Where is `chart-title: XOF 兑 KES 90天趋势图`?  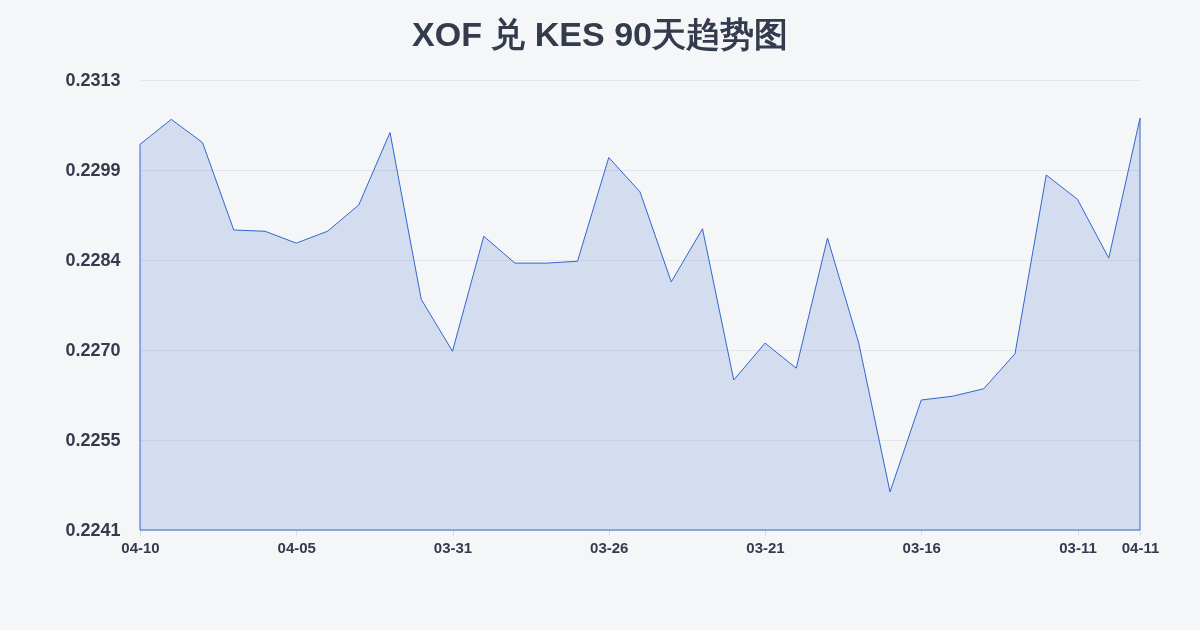 chart-title: XOF 兑 KES 90天趋势图 is located at coordinates (600, 34).